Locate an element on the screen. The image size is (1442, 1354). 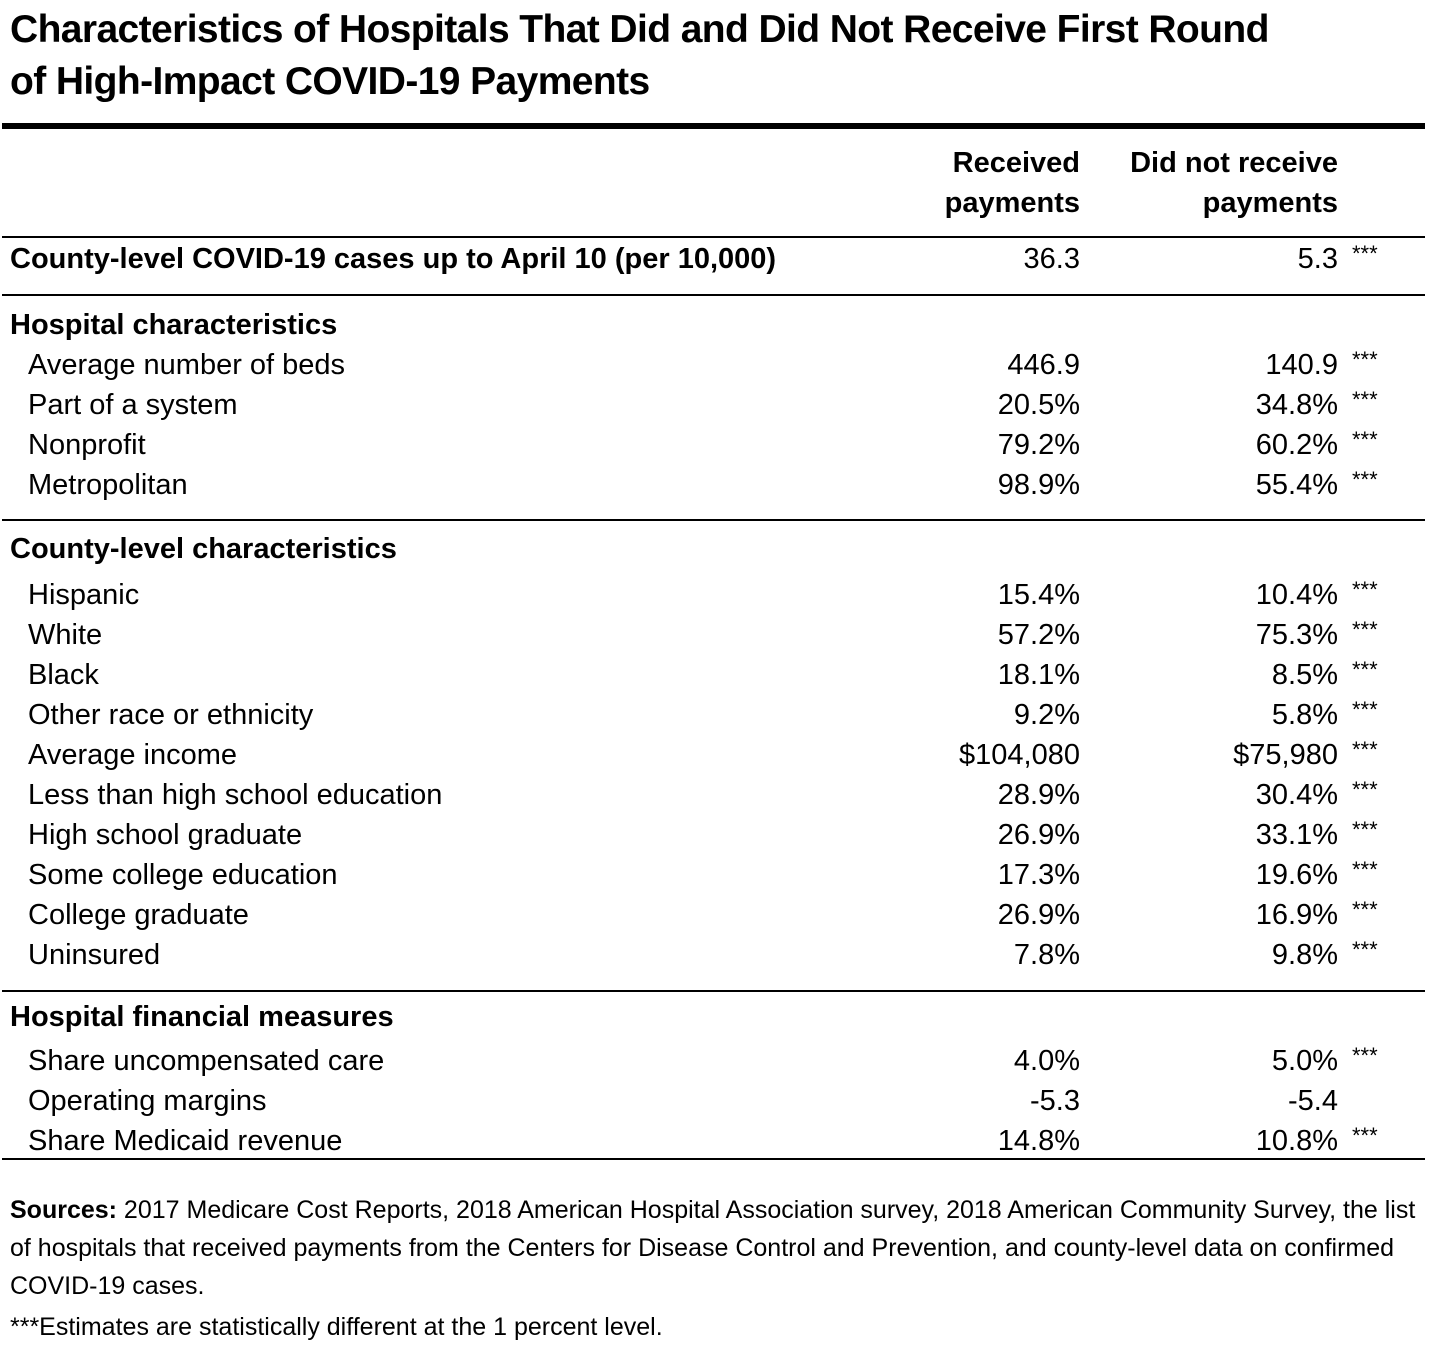
row-label: College graduate is located at coordinates (138, 915).